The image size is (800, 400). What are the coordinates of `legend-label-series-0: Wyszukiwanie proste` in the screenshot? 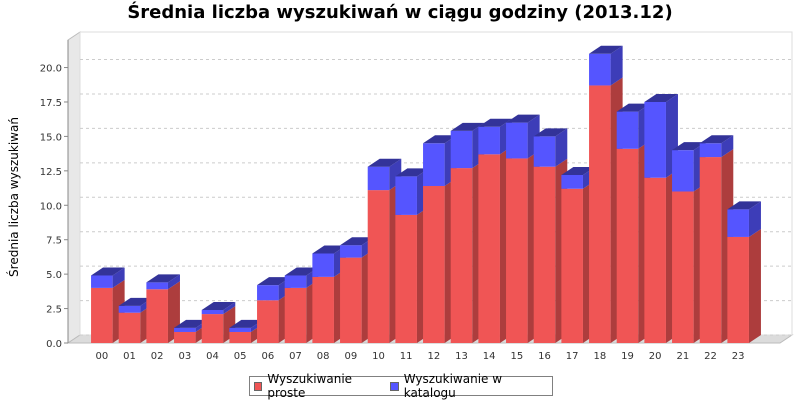 It's located at (310, 386).